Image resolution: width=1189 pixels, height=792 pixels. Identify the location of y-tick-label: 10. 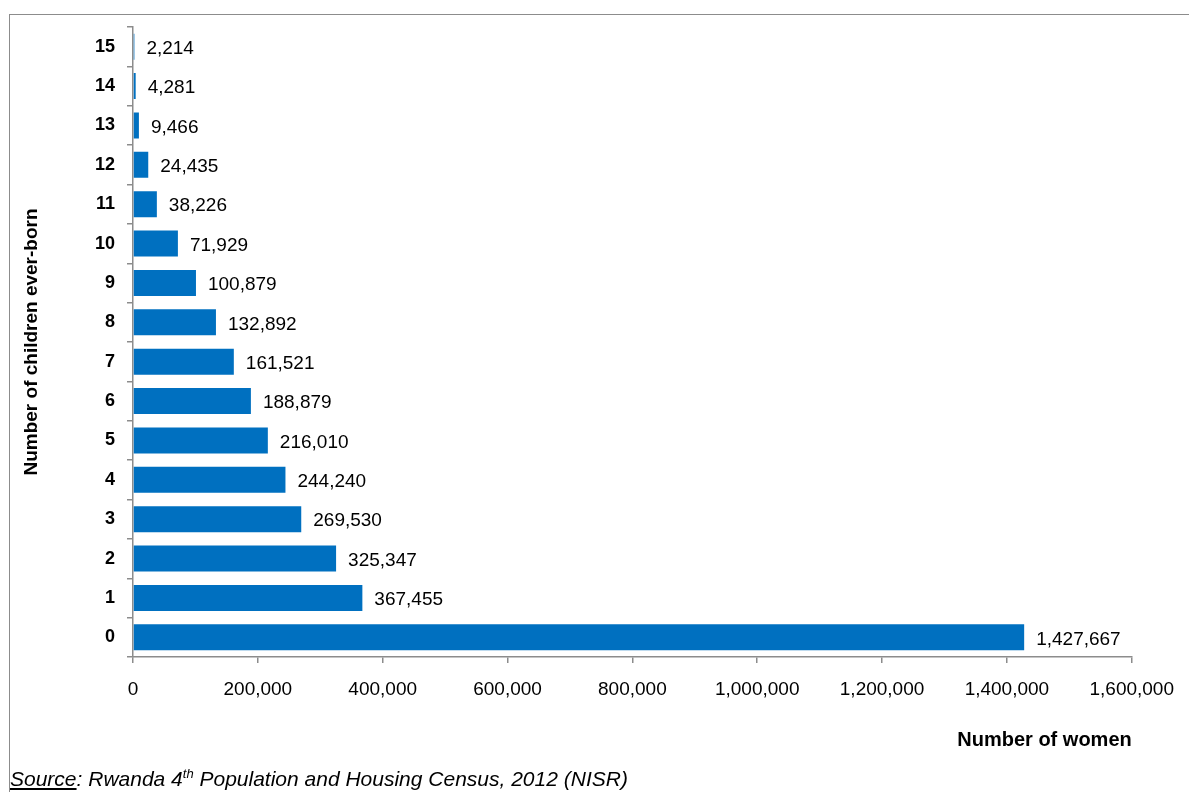
(104, 242).